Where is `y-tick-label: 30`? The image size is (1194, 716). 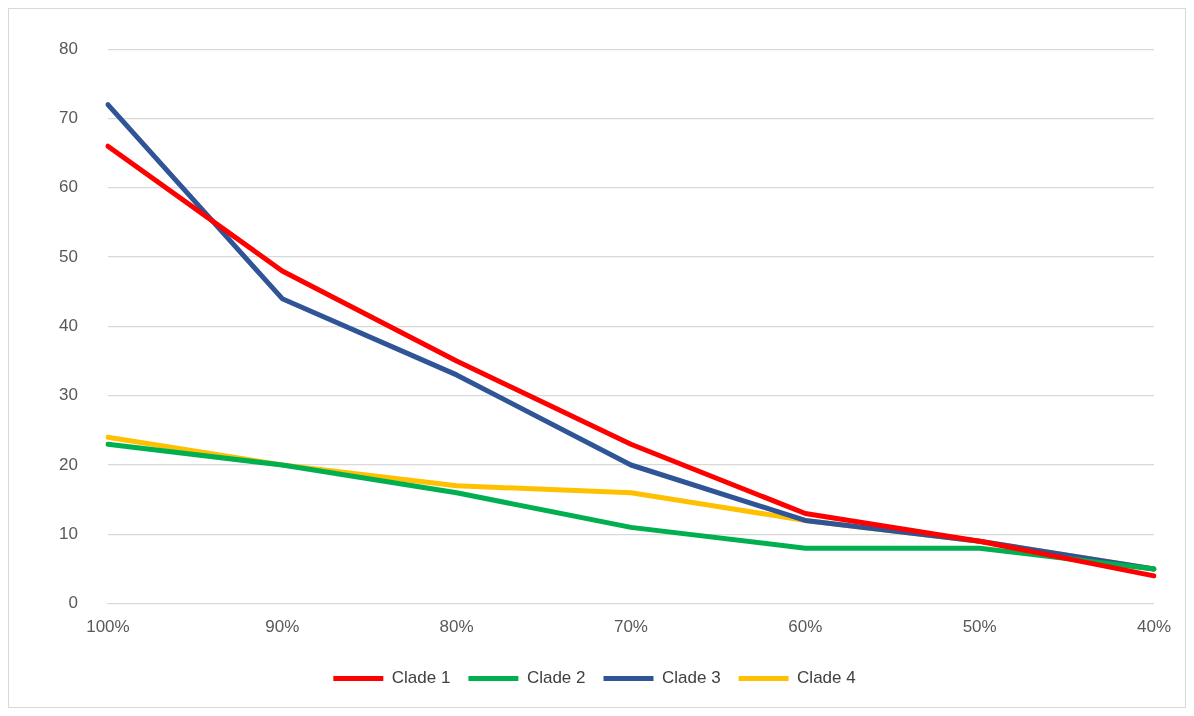
y-tick-label: 30 is located at coordinates (68, 395).